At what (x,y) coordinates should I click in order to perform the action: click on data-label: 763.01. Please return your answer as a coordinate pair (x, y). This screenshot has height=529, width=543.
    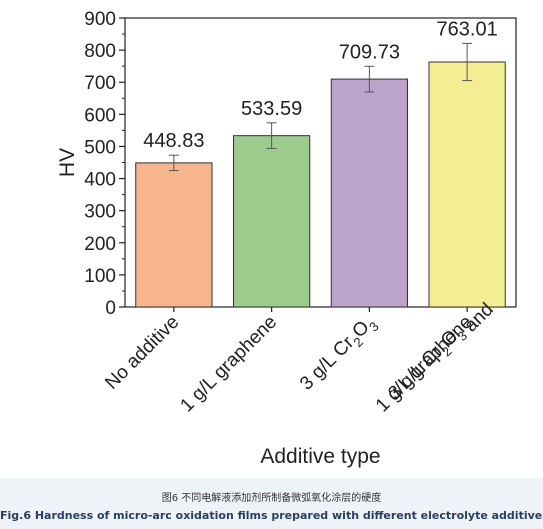
    Looking at the image, I should click on (467, 29).